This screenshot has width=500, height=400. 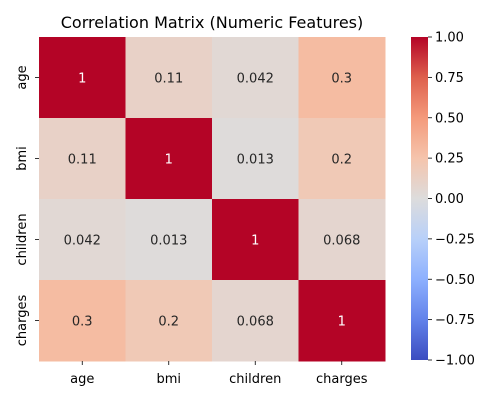 What do you see at coordinates (449, 78) in the screenshot?
I see `colorbar-tick-label: 0.75` at bounding box center [449, 78].